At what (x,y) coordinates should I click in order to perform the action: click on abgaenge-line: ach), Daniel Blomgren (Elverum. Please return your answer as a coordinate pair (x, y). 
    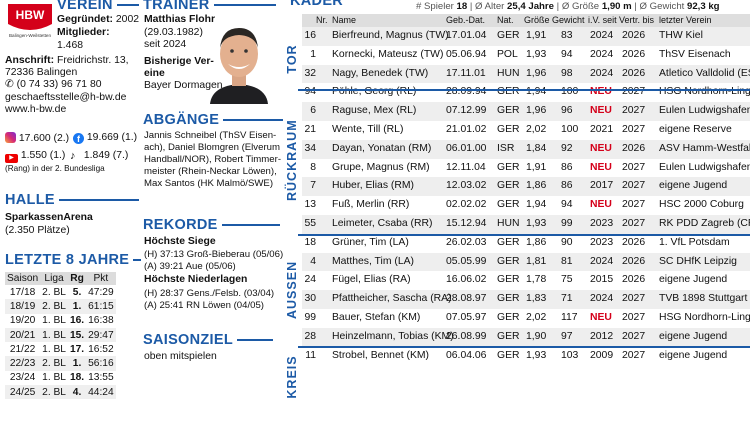
    Looking at the image, I should click on (212, 147).